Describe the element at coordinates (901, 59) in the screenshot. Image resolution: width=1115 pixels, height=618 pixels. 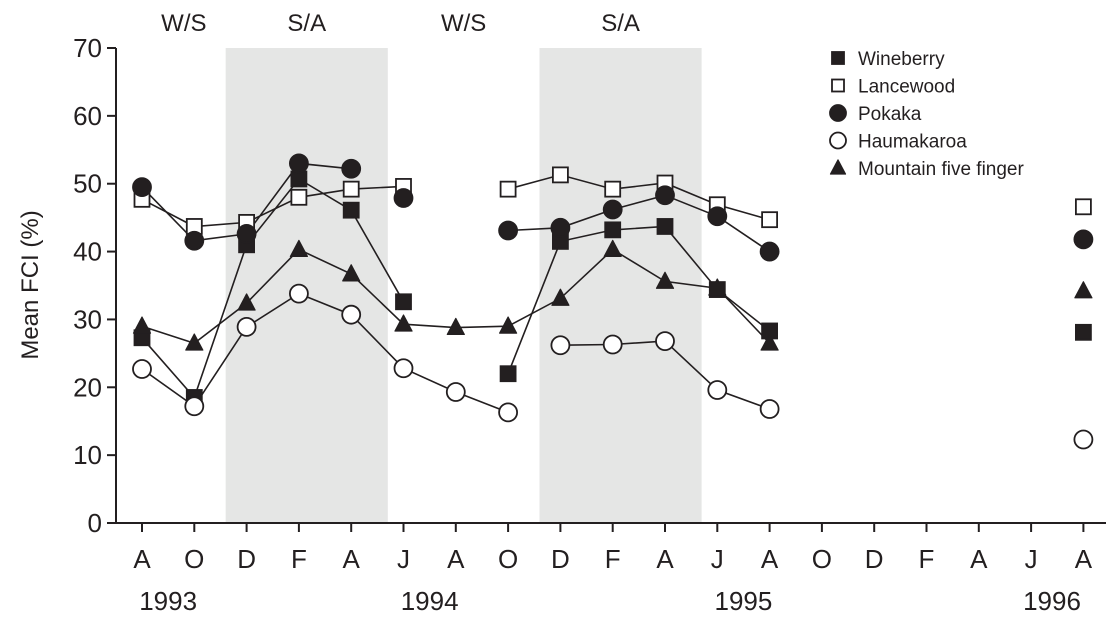
I see `legend-label-wineberry: Wineberry` at that location.